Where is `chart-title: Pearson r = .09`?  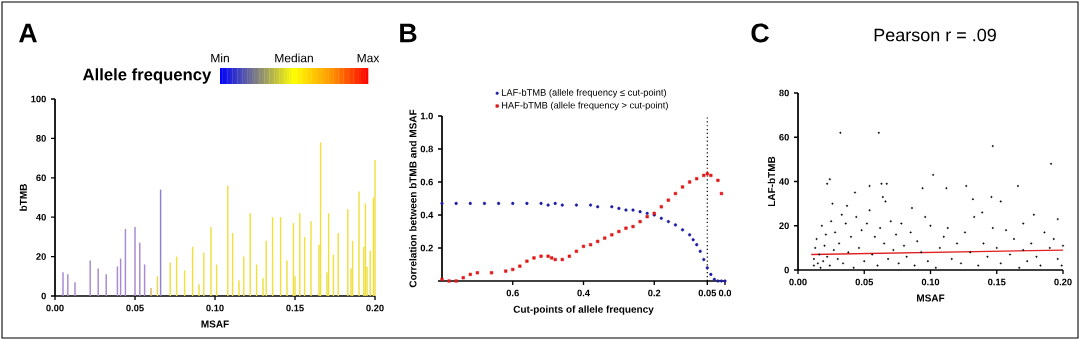
chart-title: Pearson r = .09 is located at coordinates (935, 35).